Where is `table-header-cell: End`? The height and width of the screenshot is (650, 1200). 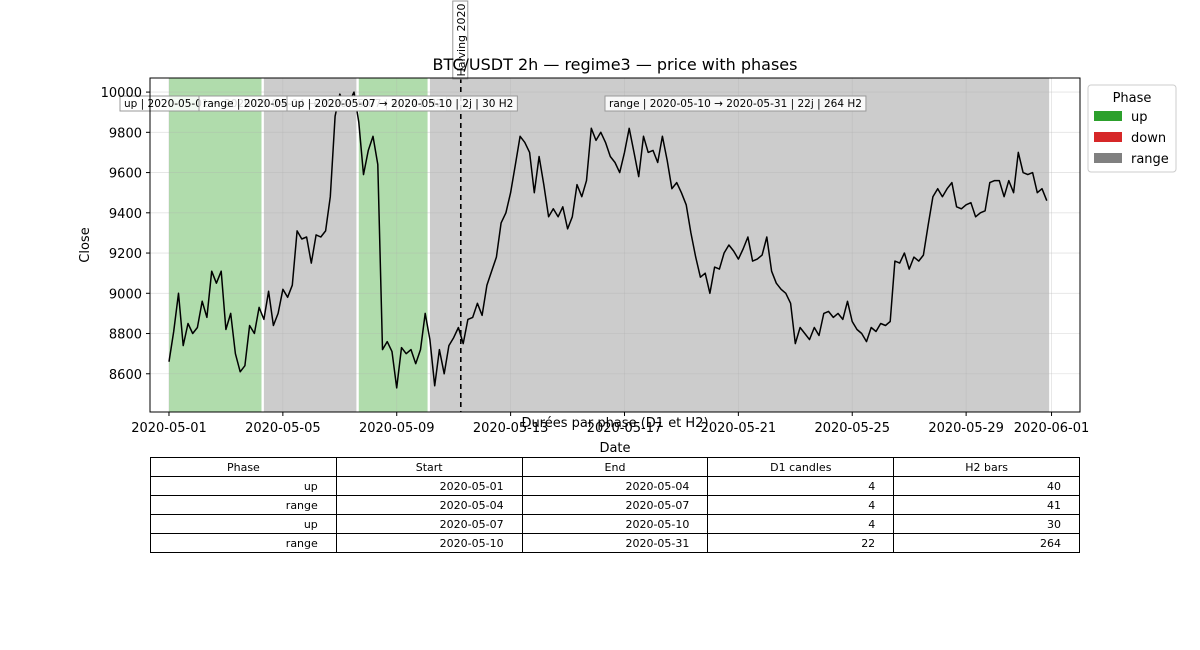 table-header-cell: End is located at coordinates (615, 467).